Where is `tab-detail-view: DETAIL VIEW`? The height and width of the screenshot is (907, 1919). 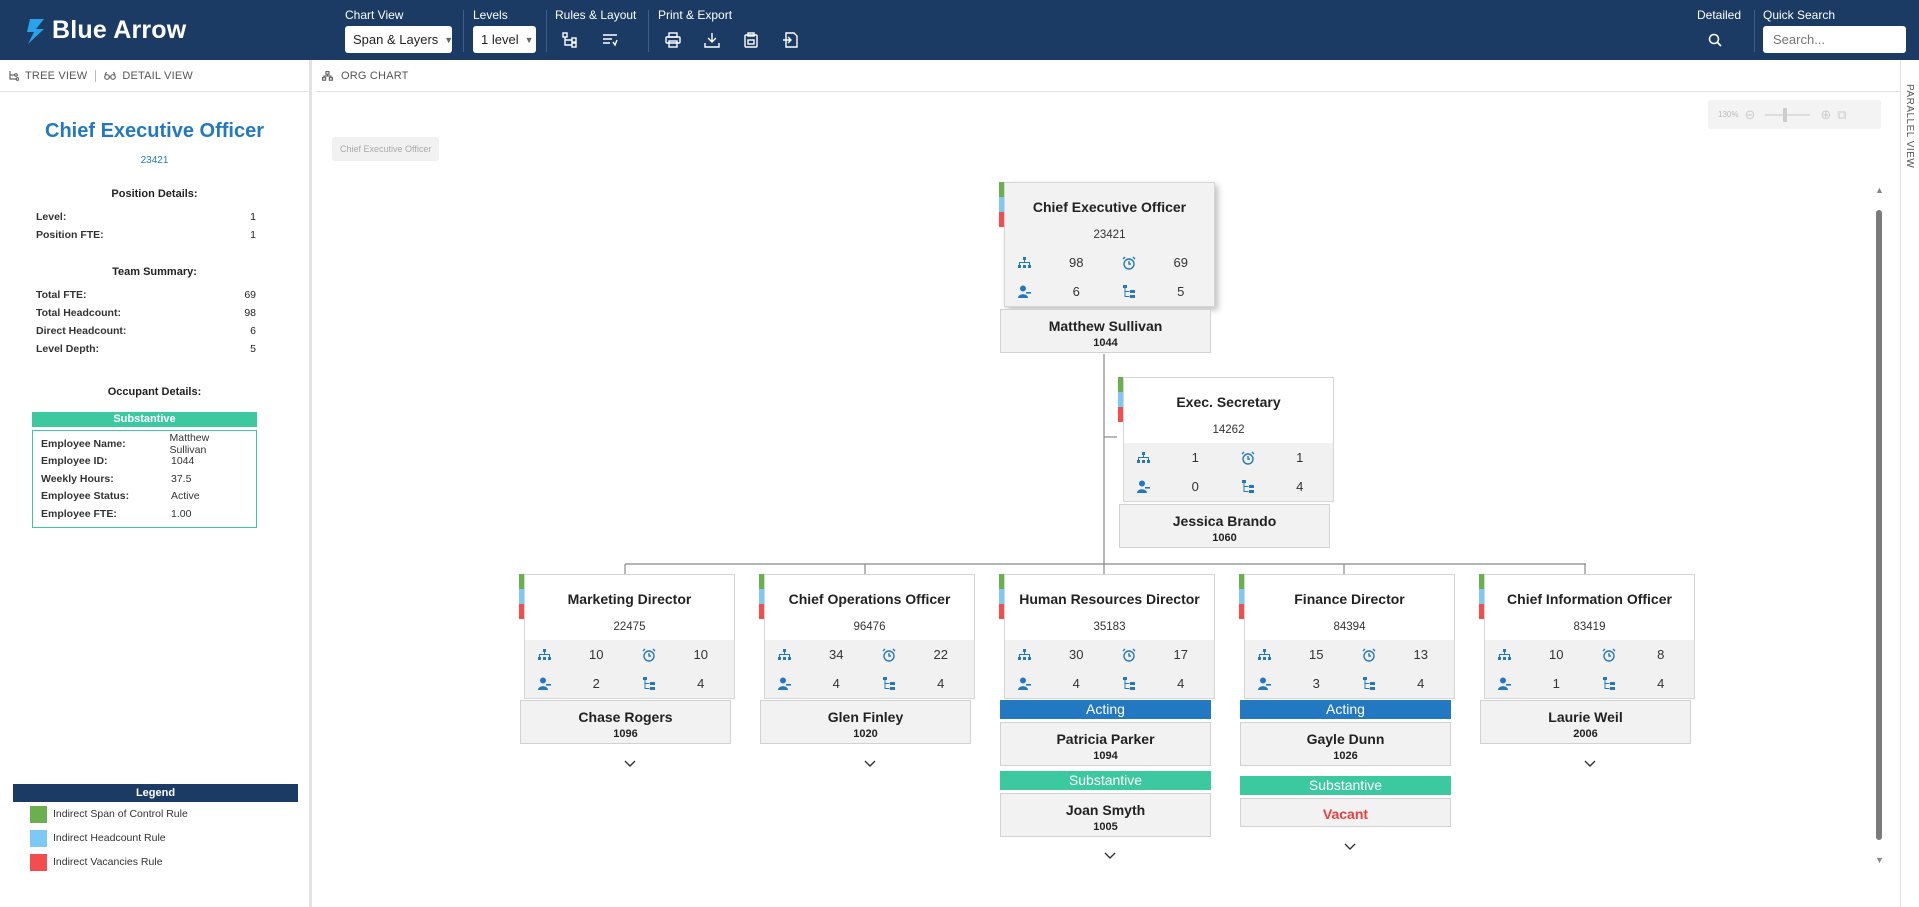 tab-detail-view: DETAIL VIEW is located at coordinates (148, 76).